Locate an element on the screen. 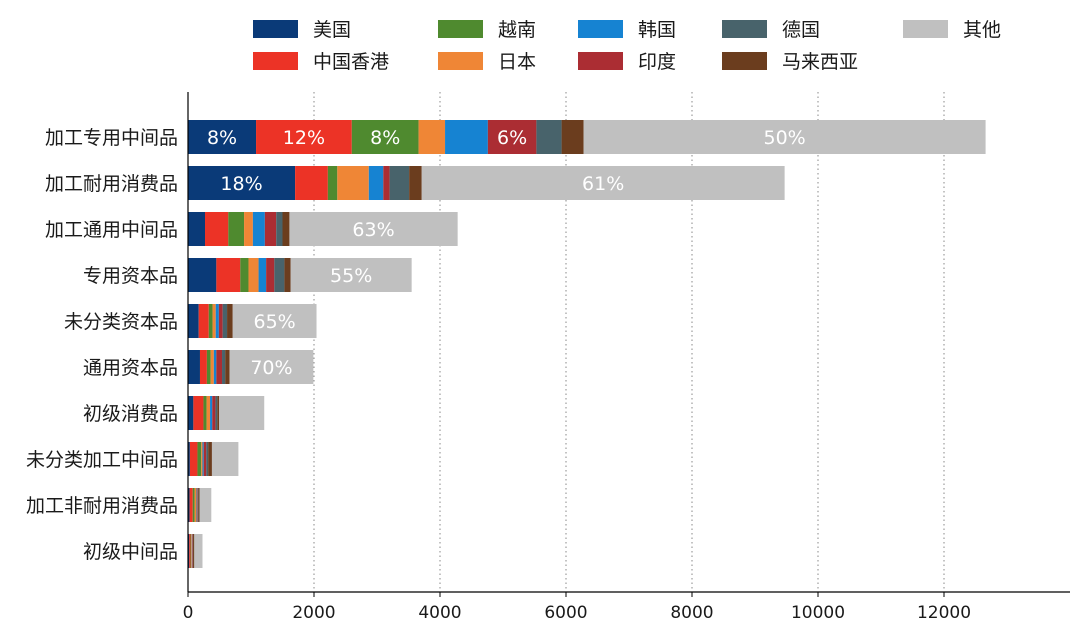 This screenshot has width=1080, height=643. category-label: 加工专用中间品 is located at coordinates (111, 138).